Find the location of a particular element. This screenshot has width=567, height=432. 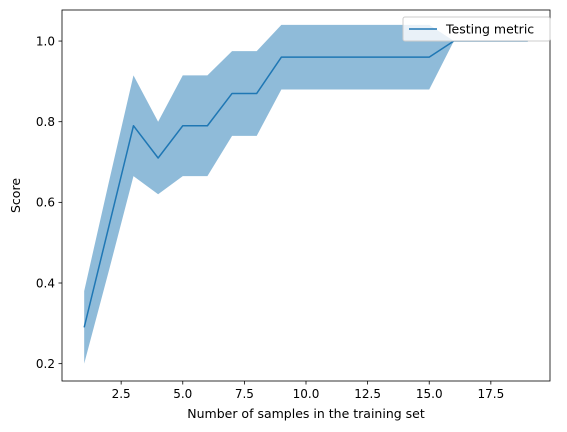

legend-box is located at coordinates (476, 29).